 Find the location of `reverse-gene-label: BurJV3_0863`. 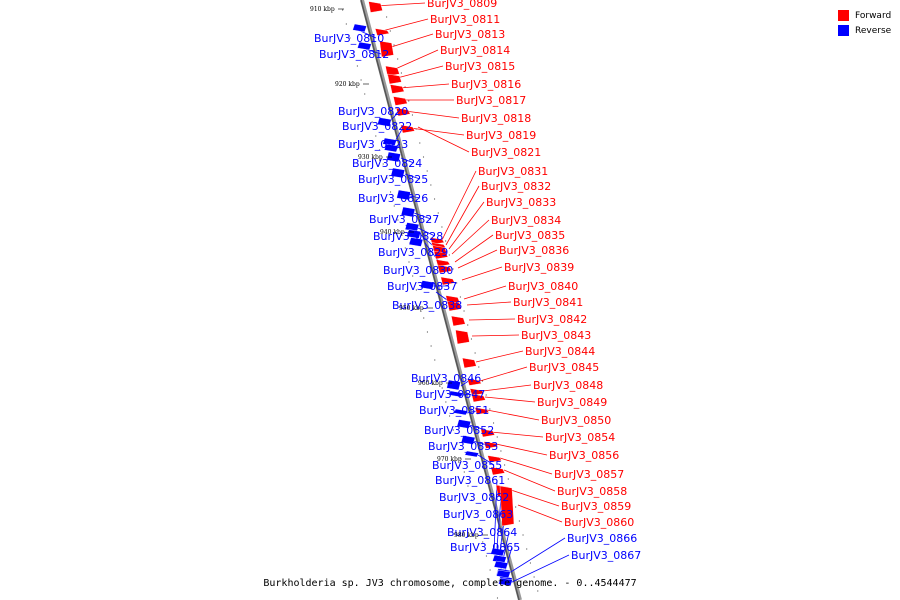

reverse-gene-label: BurJV3_0863 is located at coordinates (478, 514).